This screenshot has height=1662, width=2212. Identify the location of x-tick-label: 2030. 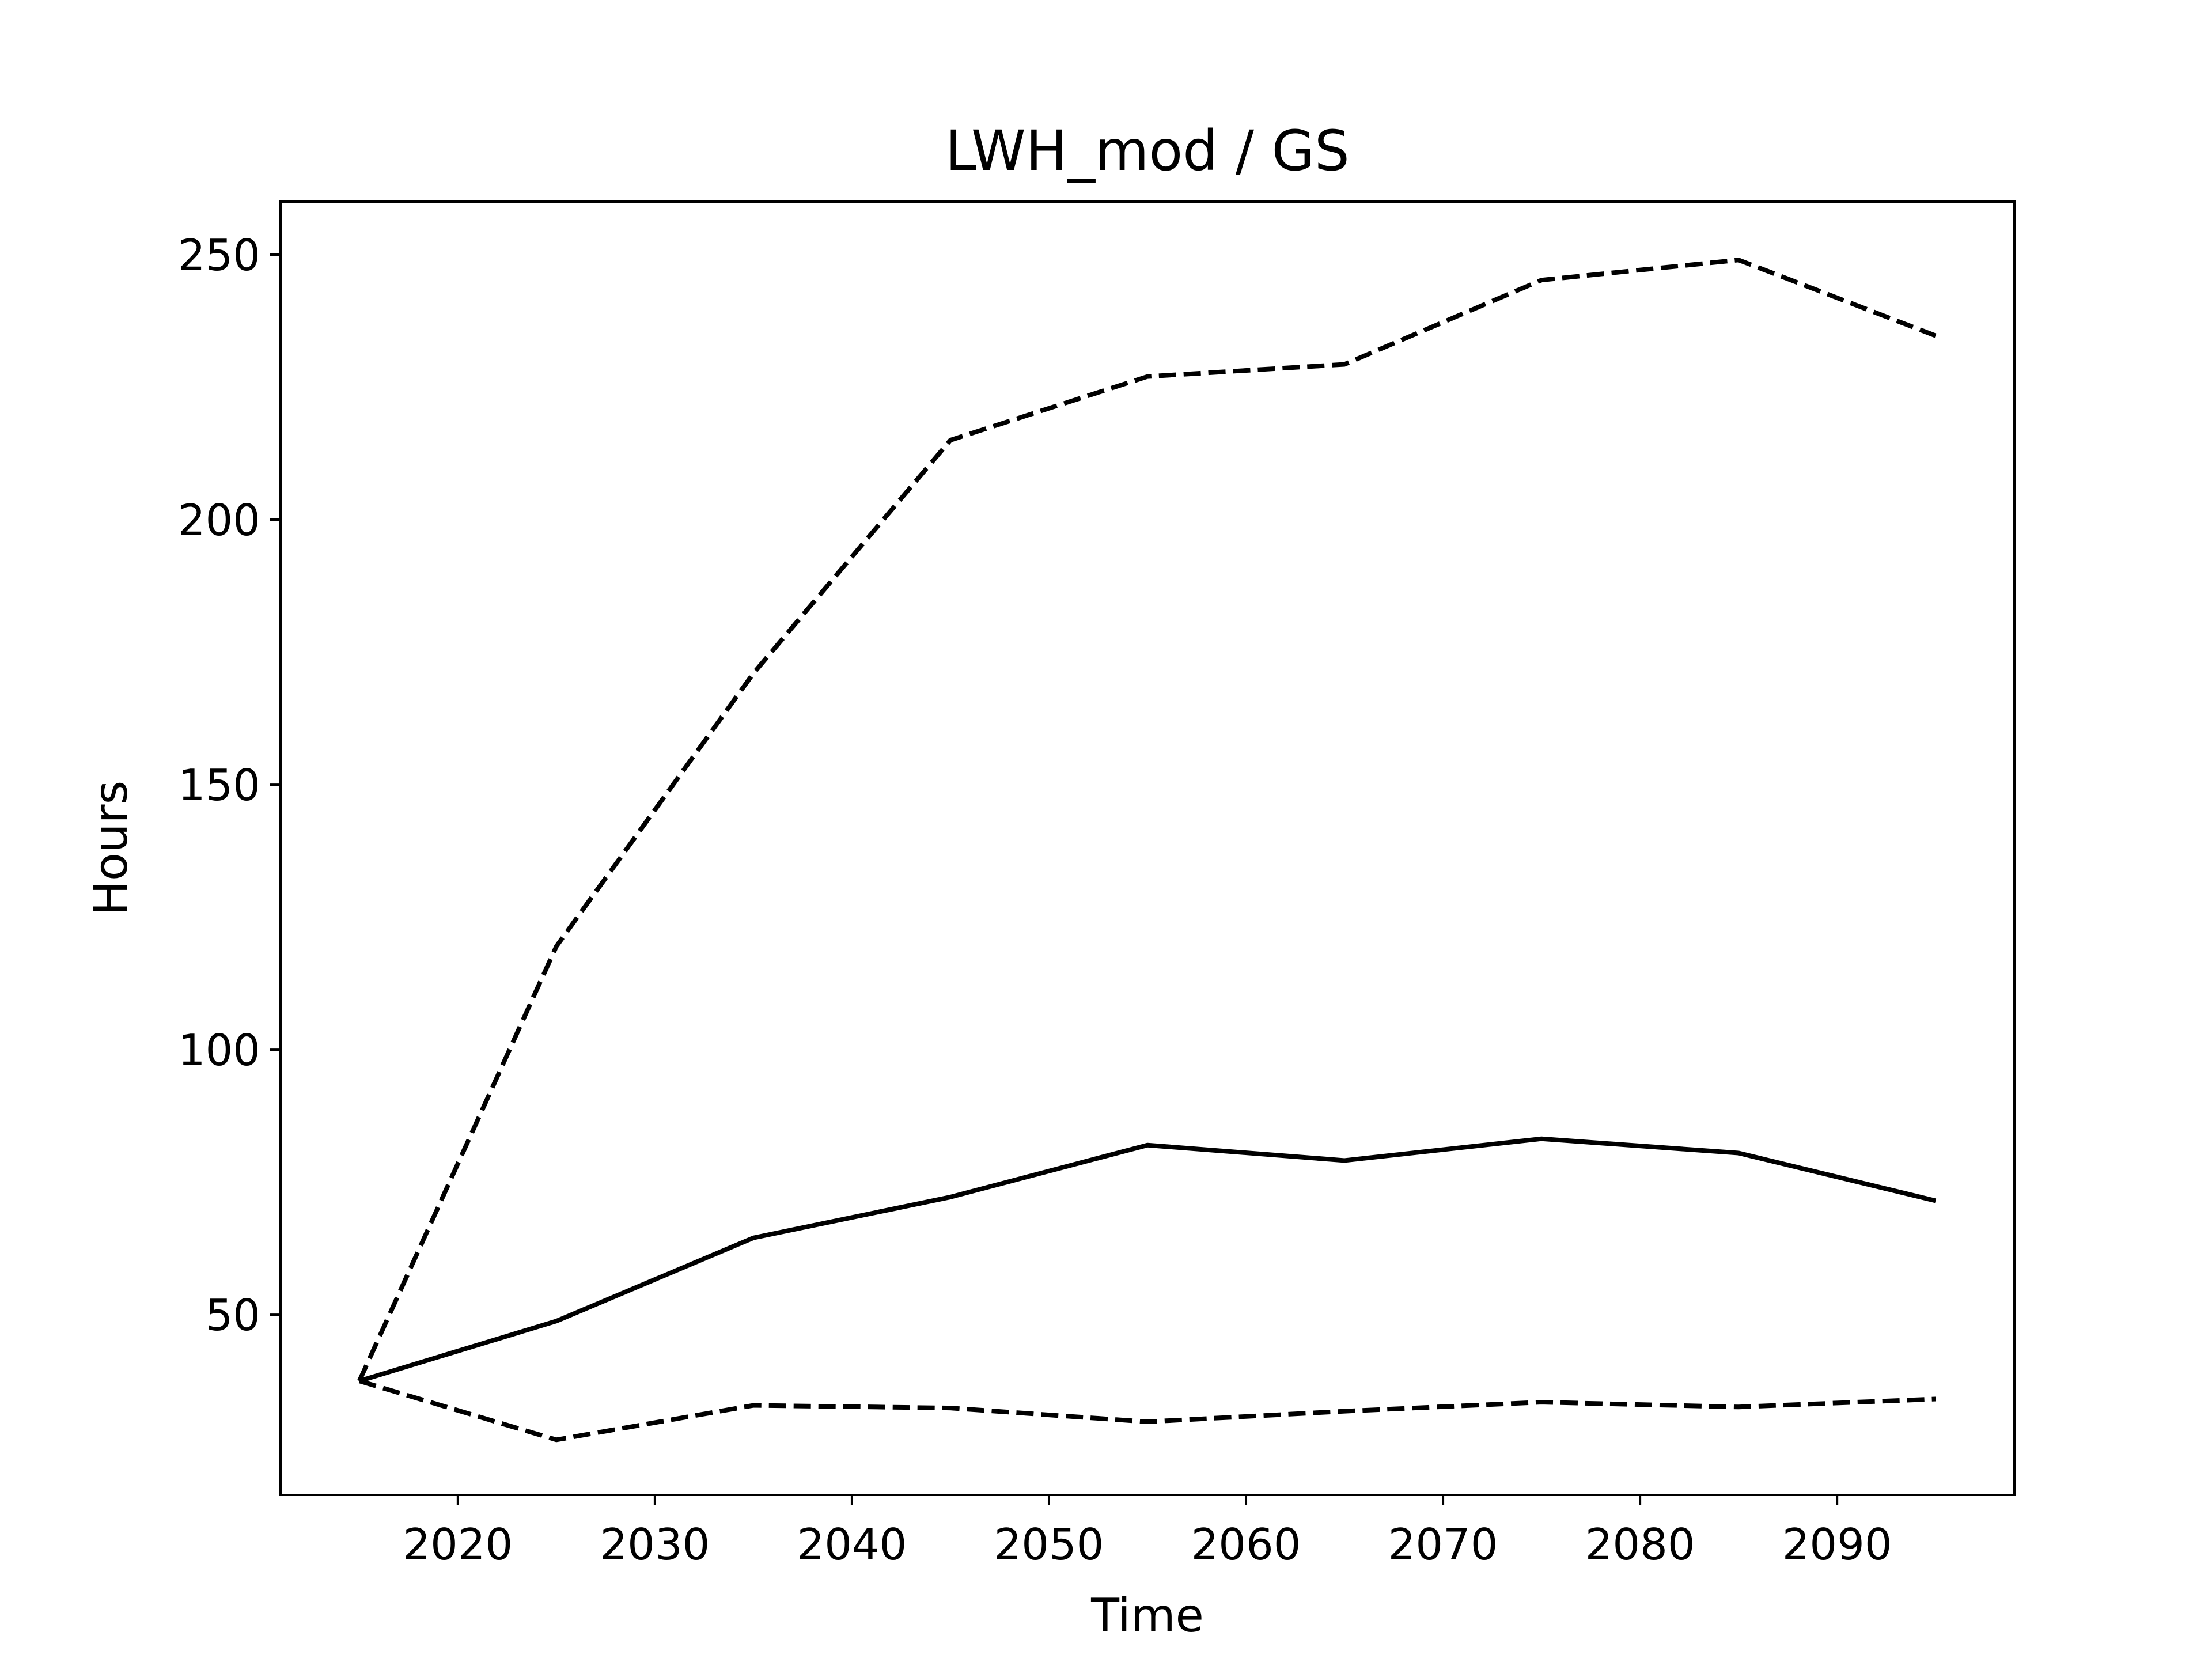
(655, 1544).